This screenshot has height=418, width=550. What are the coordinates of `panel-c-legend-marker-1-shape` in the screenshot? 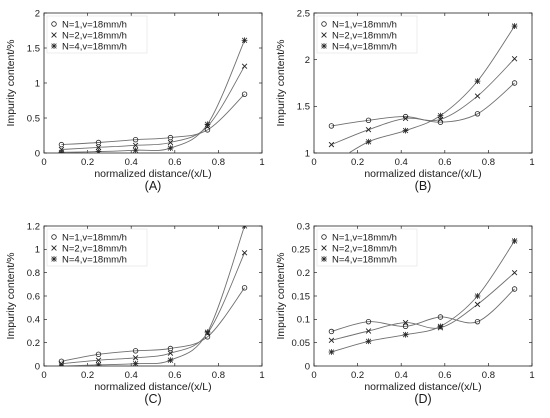 It's located at (54, 237).